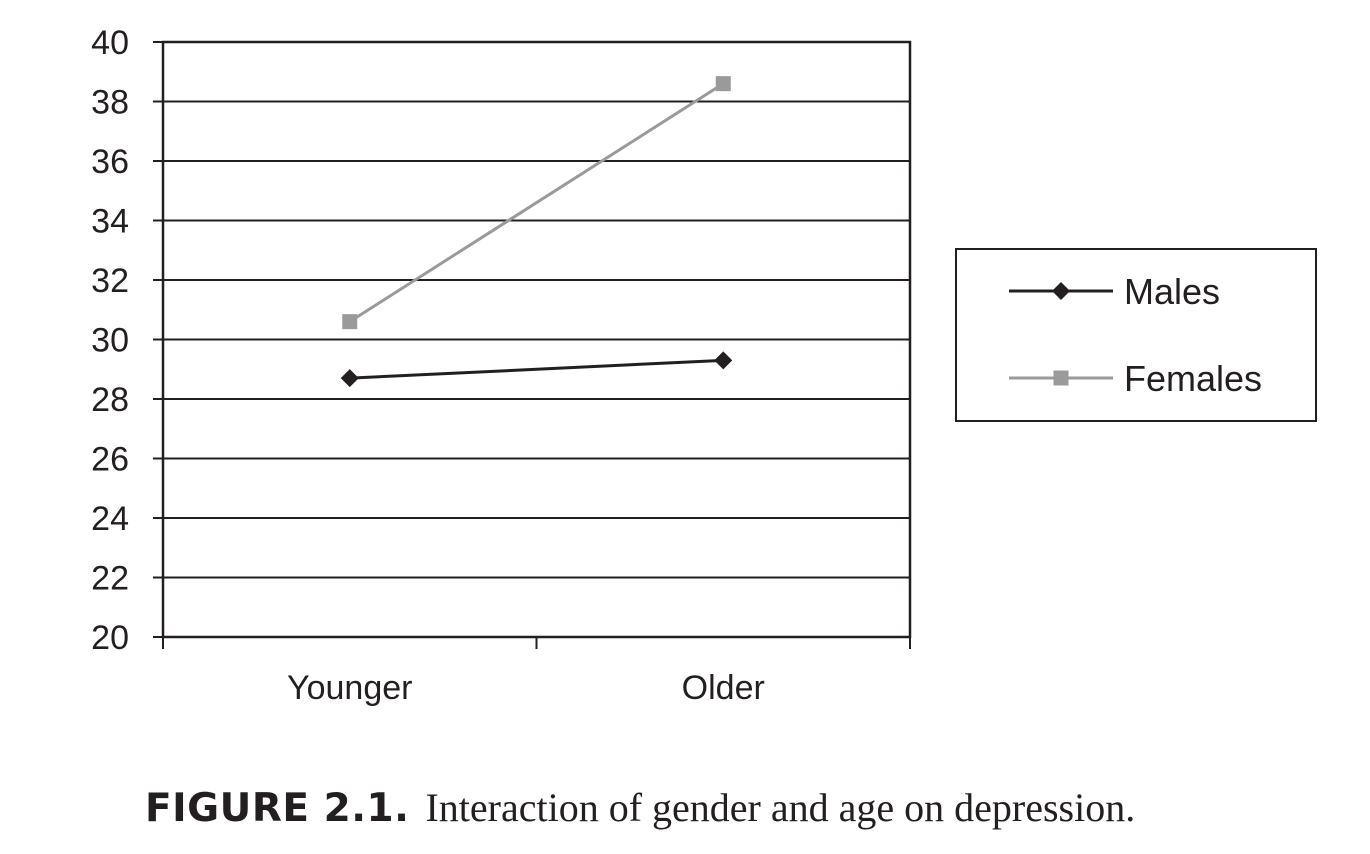 This screenshot has width=1370, height=854. What do you see at coordinates (110, 43) in the screenshot?
I see `y-tick-label: 40` at bounding box center [110, 43].